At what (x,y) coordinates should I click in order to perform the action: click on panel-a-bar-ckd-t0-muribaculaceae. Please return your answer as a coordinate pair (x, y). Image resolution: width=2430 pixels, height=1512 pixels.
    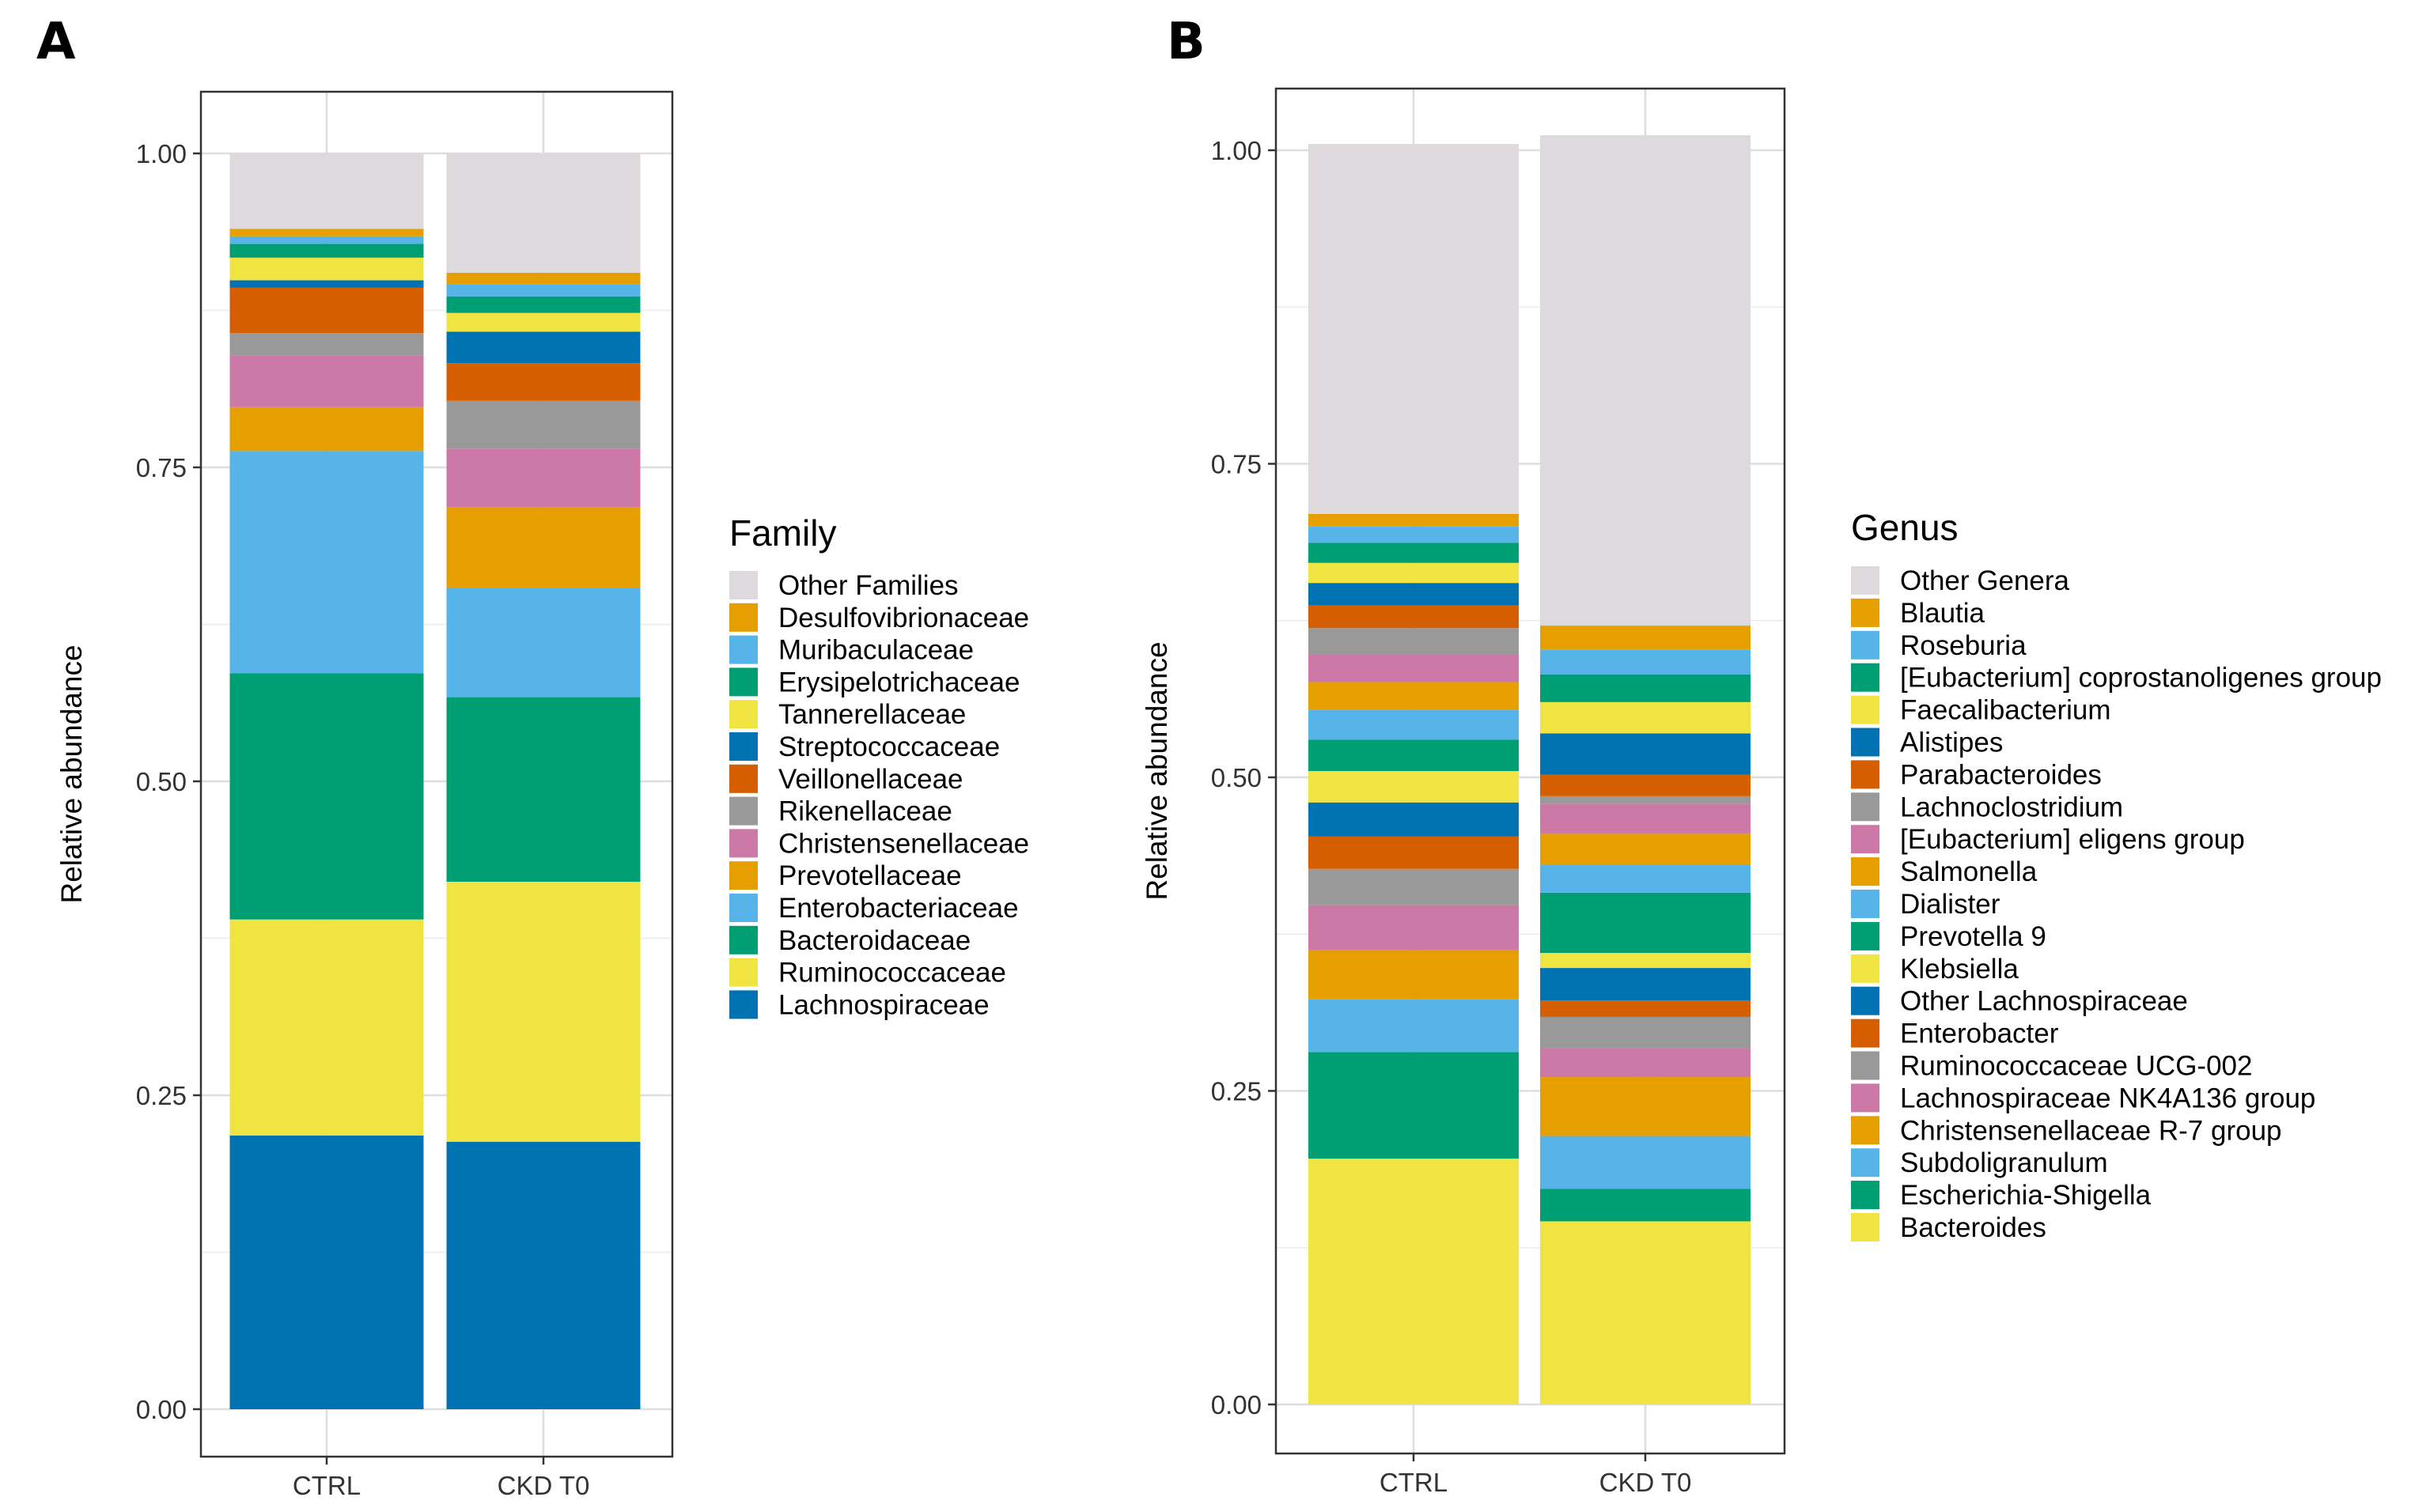
    Looking at the image, I should click on (543, 291).